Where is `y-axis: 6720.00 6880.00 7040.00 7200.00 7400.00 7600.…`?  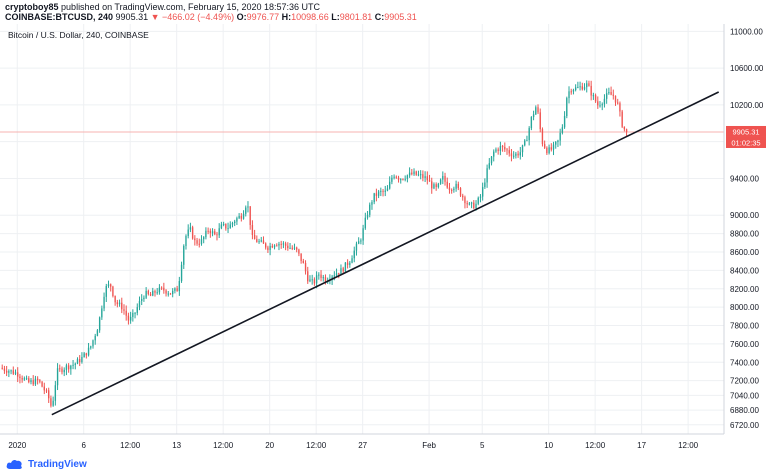 y-axis: 6720.00 6880.00 7040.00 7200.00 7400.00 7600.… is located at coordinates (747, 228).